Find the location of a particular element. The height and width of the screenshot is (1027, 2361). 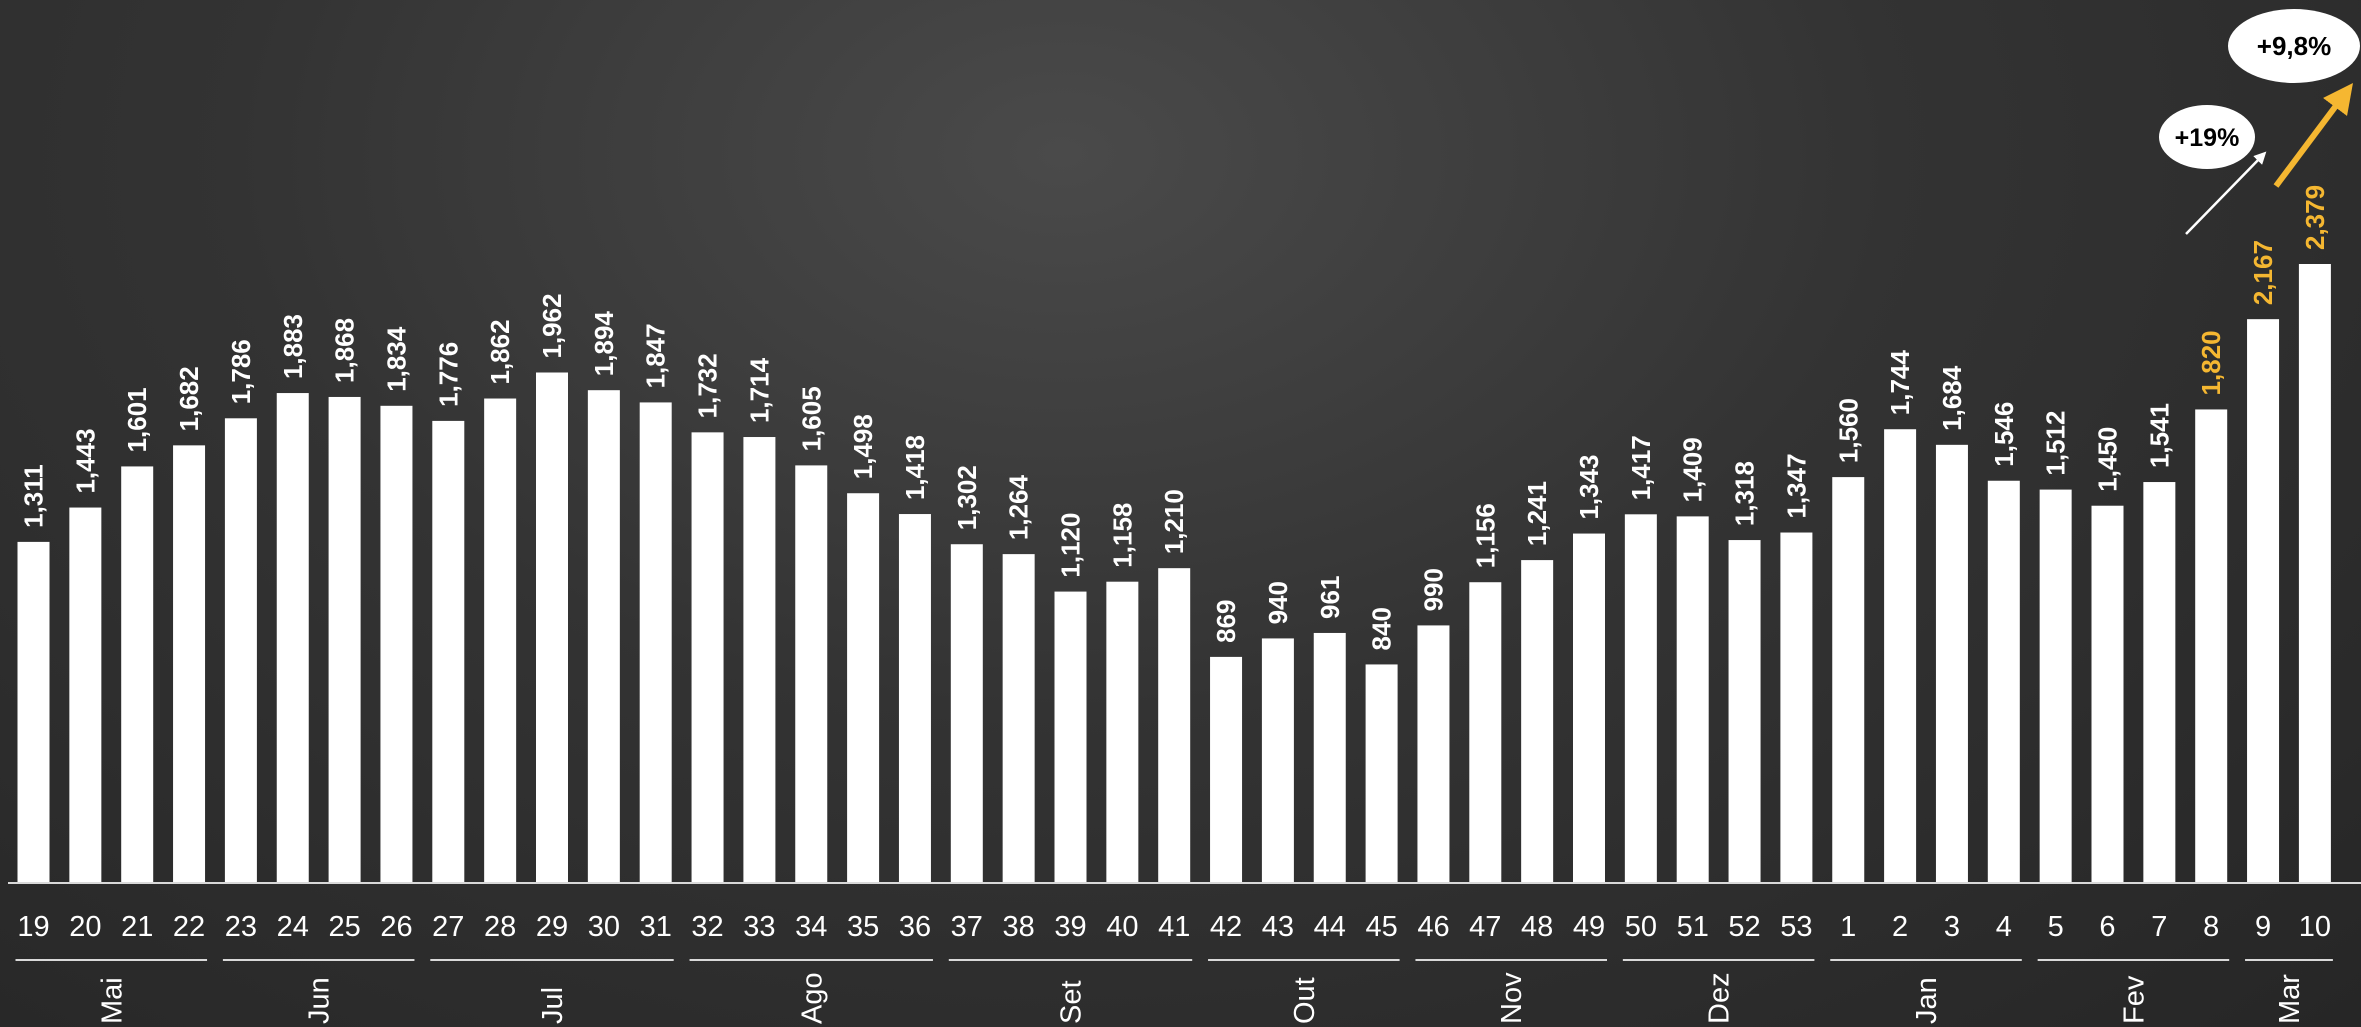

value-label: 1,962 is located at coordinates (552, 325).